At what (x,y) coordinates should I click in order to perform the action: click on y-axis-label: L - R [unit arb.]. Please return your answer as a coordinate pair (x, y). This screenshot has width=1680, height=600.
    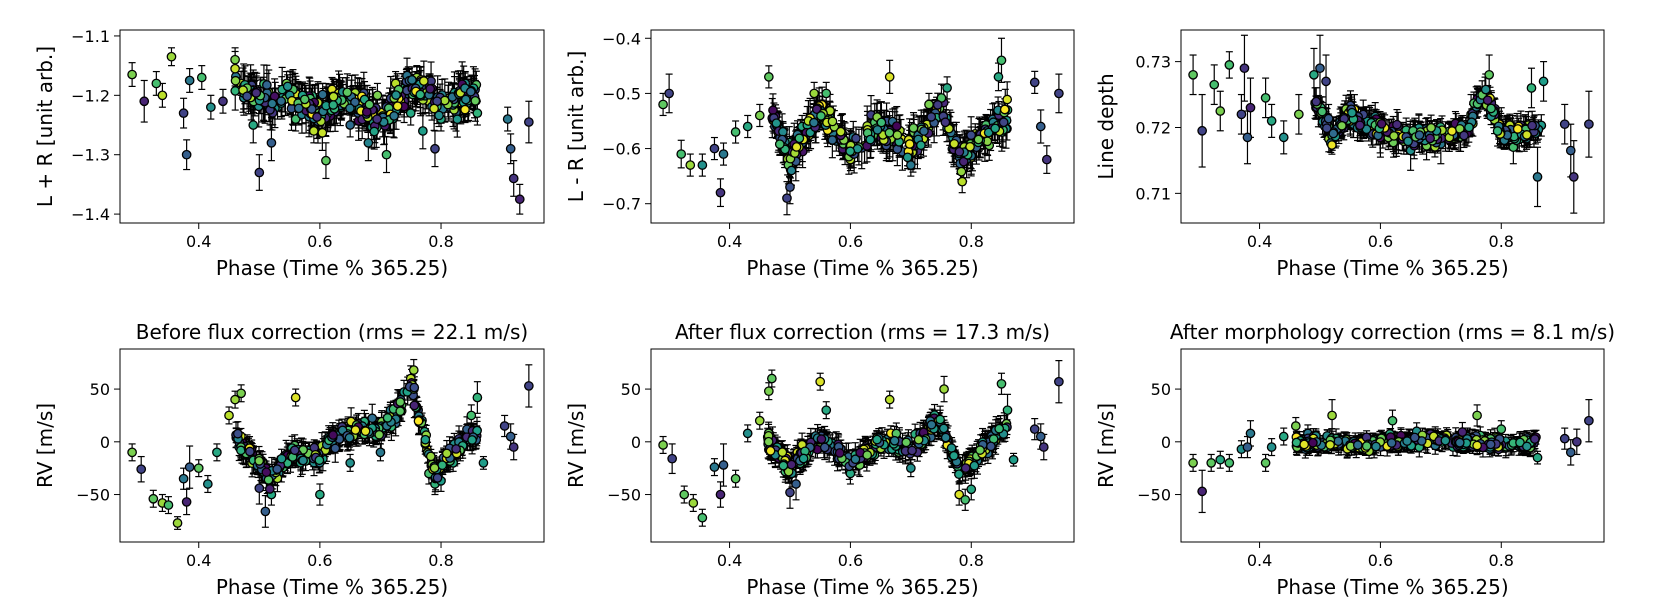
    Looking at the image, I should click on (576, 127).